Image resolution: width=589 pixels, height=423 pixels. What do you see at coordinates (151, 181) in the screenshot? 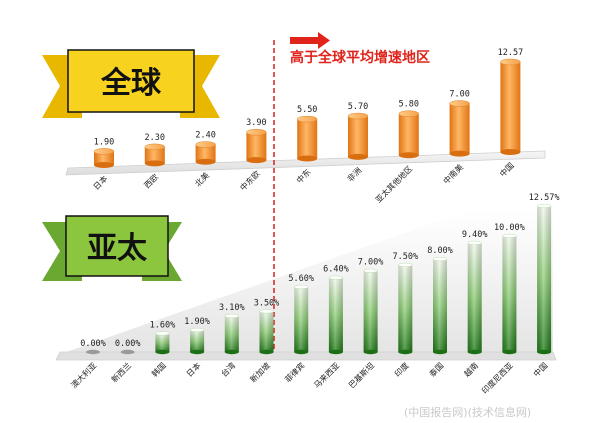
I see `global-category-label: 西欧` at bounding box center [151, 181].